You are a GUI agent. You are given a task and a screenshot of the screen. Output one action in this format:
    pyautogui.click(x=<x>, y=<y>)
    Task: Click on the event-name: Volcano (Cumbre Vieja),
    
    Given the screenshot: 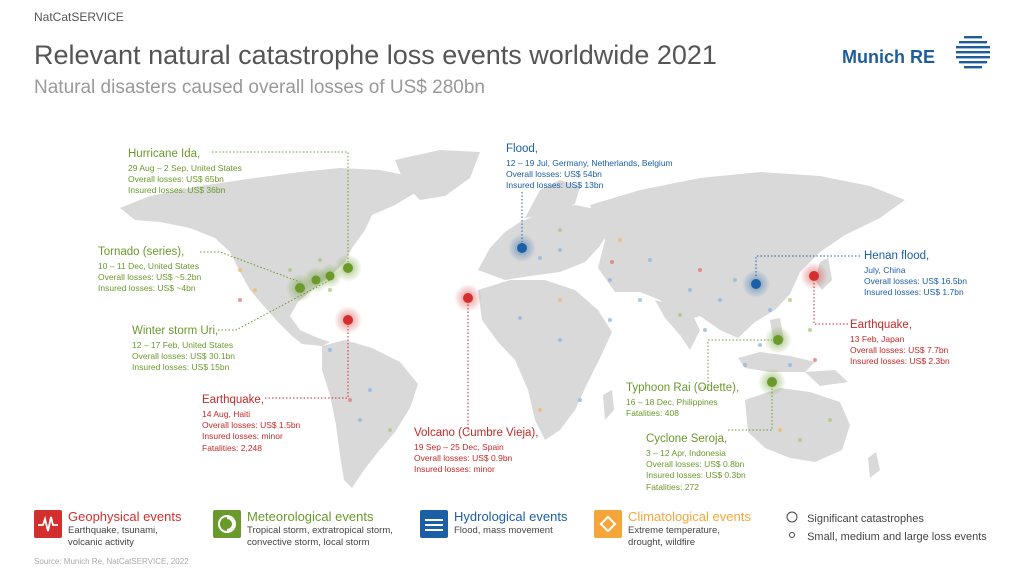 What is the action you would take?
    pyautogui.click(x=476, y=433)
    